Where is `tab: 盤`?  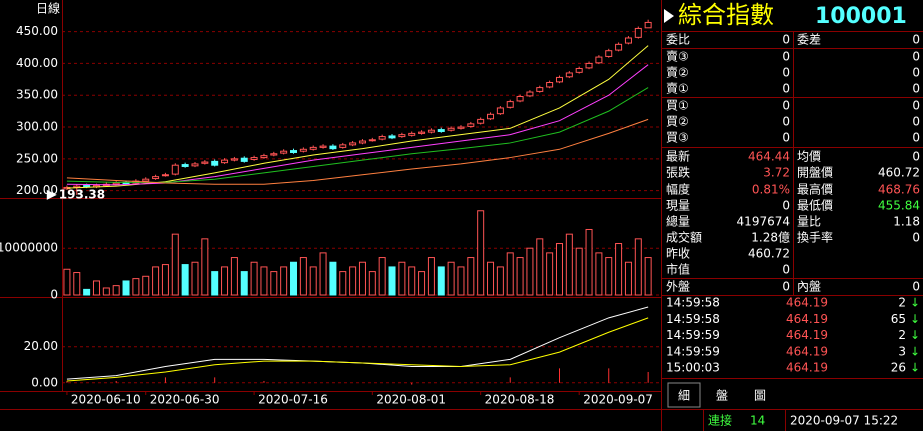 tab: 盤 is located at coordinates (722, 396).